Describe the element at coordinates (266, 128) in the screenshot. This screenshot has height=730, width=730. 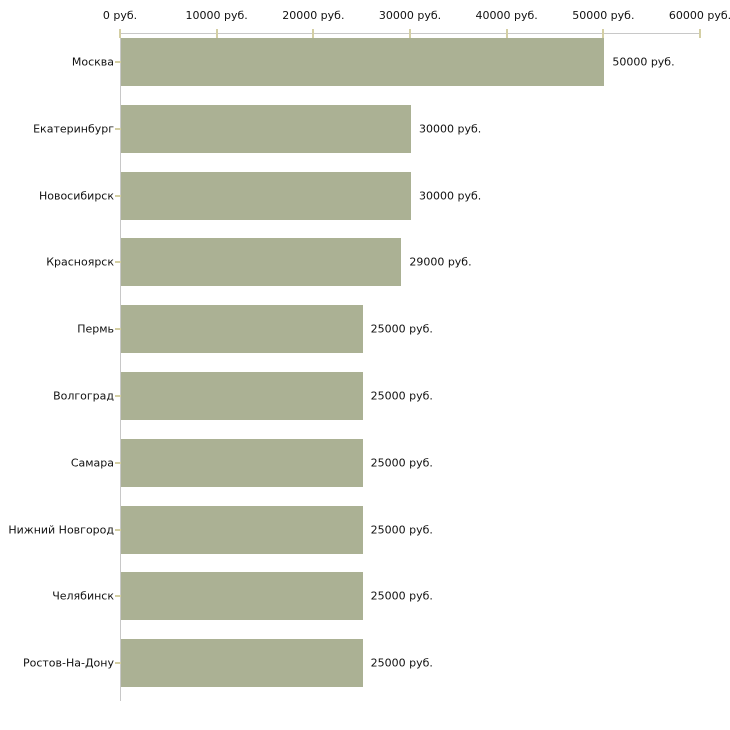
I see `bar-Екатеринбург` at that location.